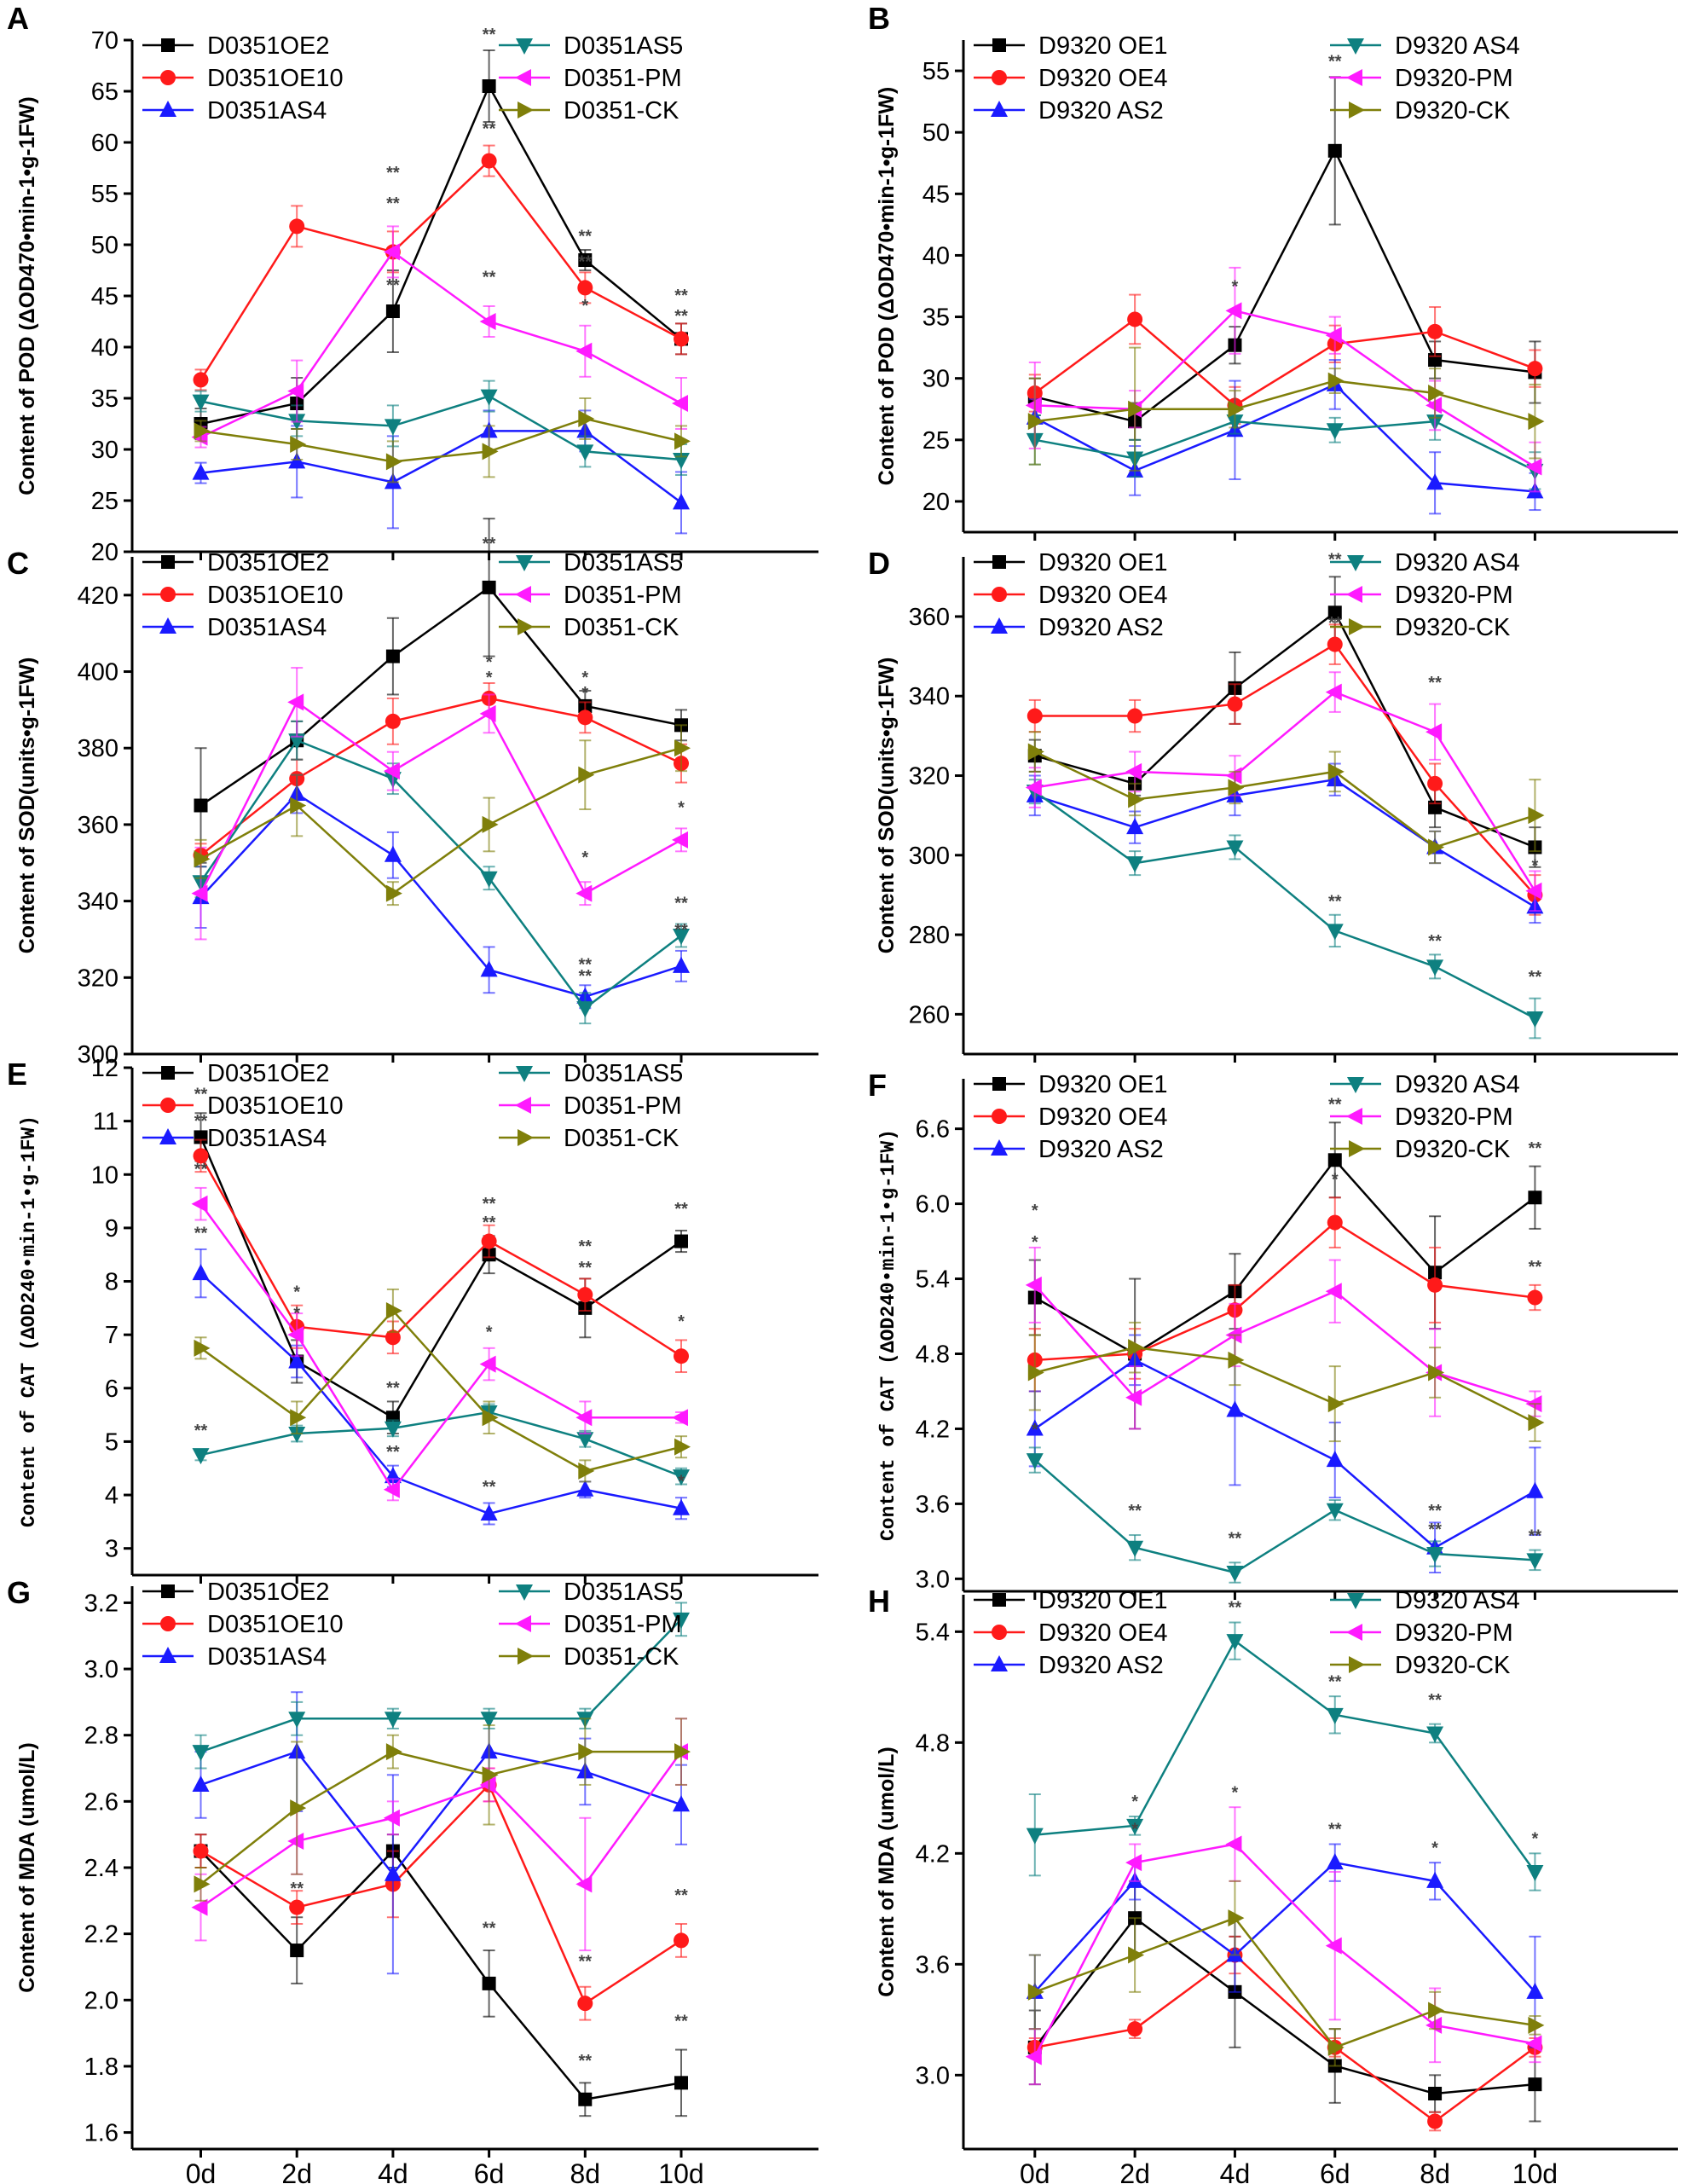 The height and width of the screenshot is (2184, 1706). Describe the element at coordinates (105, 194) in the screenshot. I see `y-tick-label: 55` at that location.